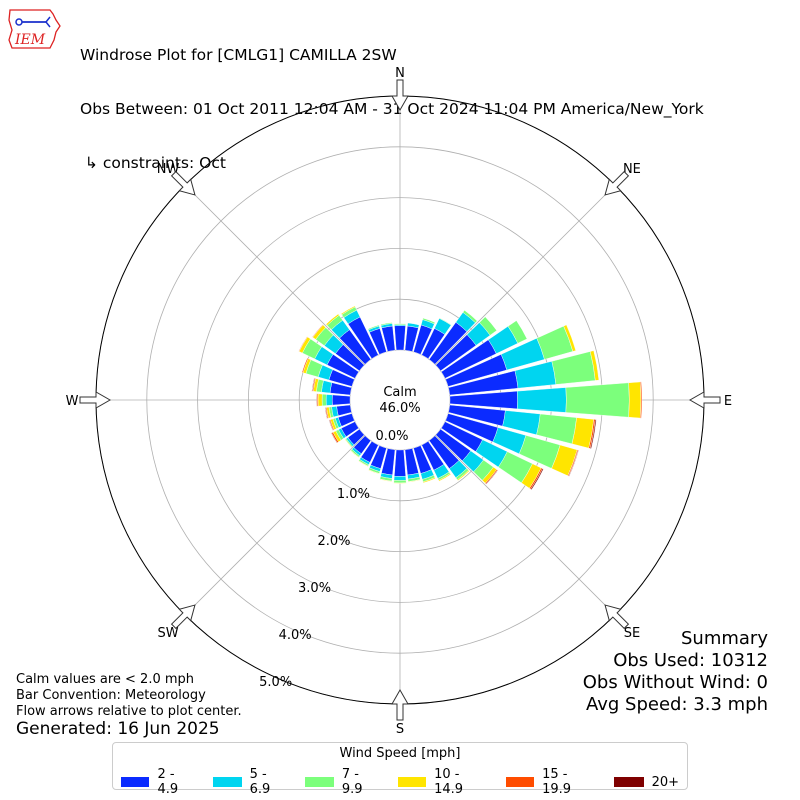 Image resolution: width=800 pixels, height=800 pixels. I want to click on legend-item: 7 - 9.9, so click(343, 782).